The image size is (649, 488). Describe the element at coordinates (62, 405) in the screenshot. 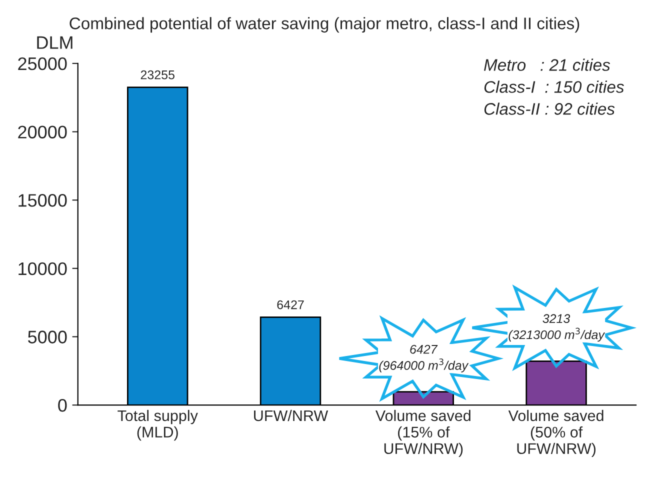

I see `y-tick-label: 0` at that location.